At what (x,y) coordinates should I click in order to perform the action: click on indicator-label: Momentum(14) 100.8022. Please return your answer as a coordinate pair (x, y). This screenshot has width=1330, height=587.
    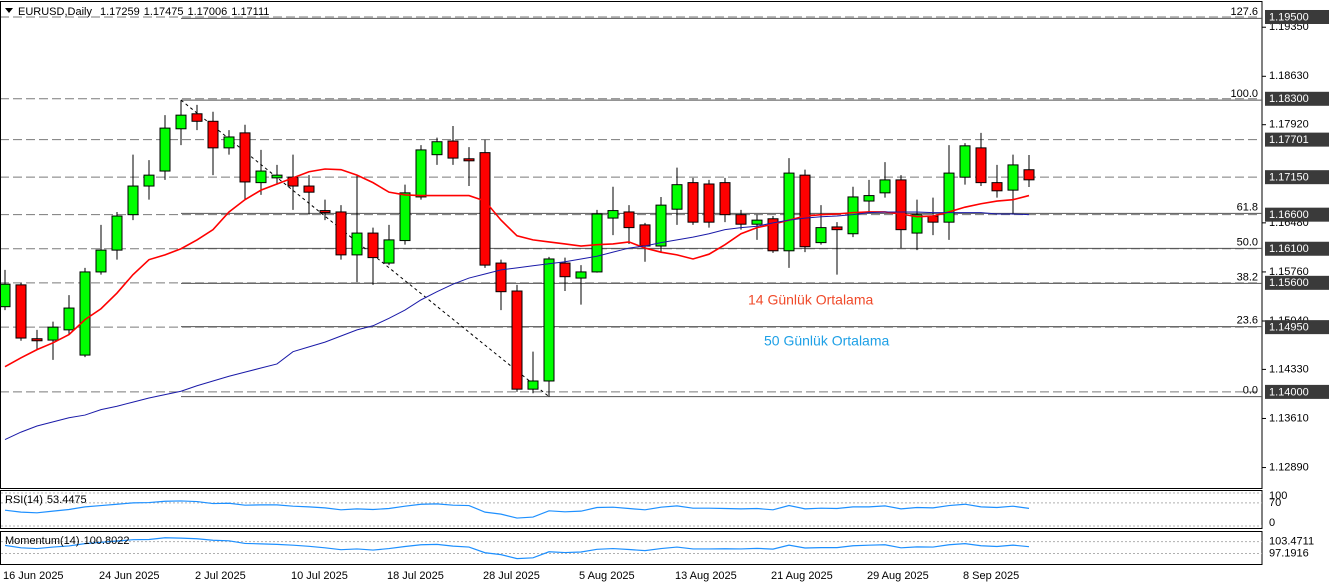
    Looking at the image, I should click on (67, 541).